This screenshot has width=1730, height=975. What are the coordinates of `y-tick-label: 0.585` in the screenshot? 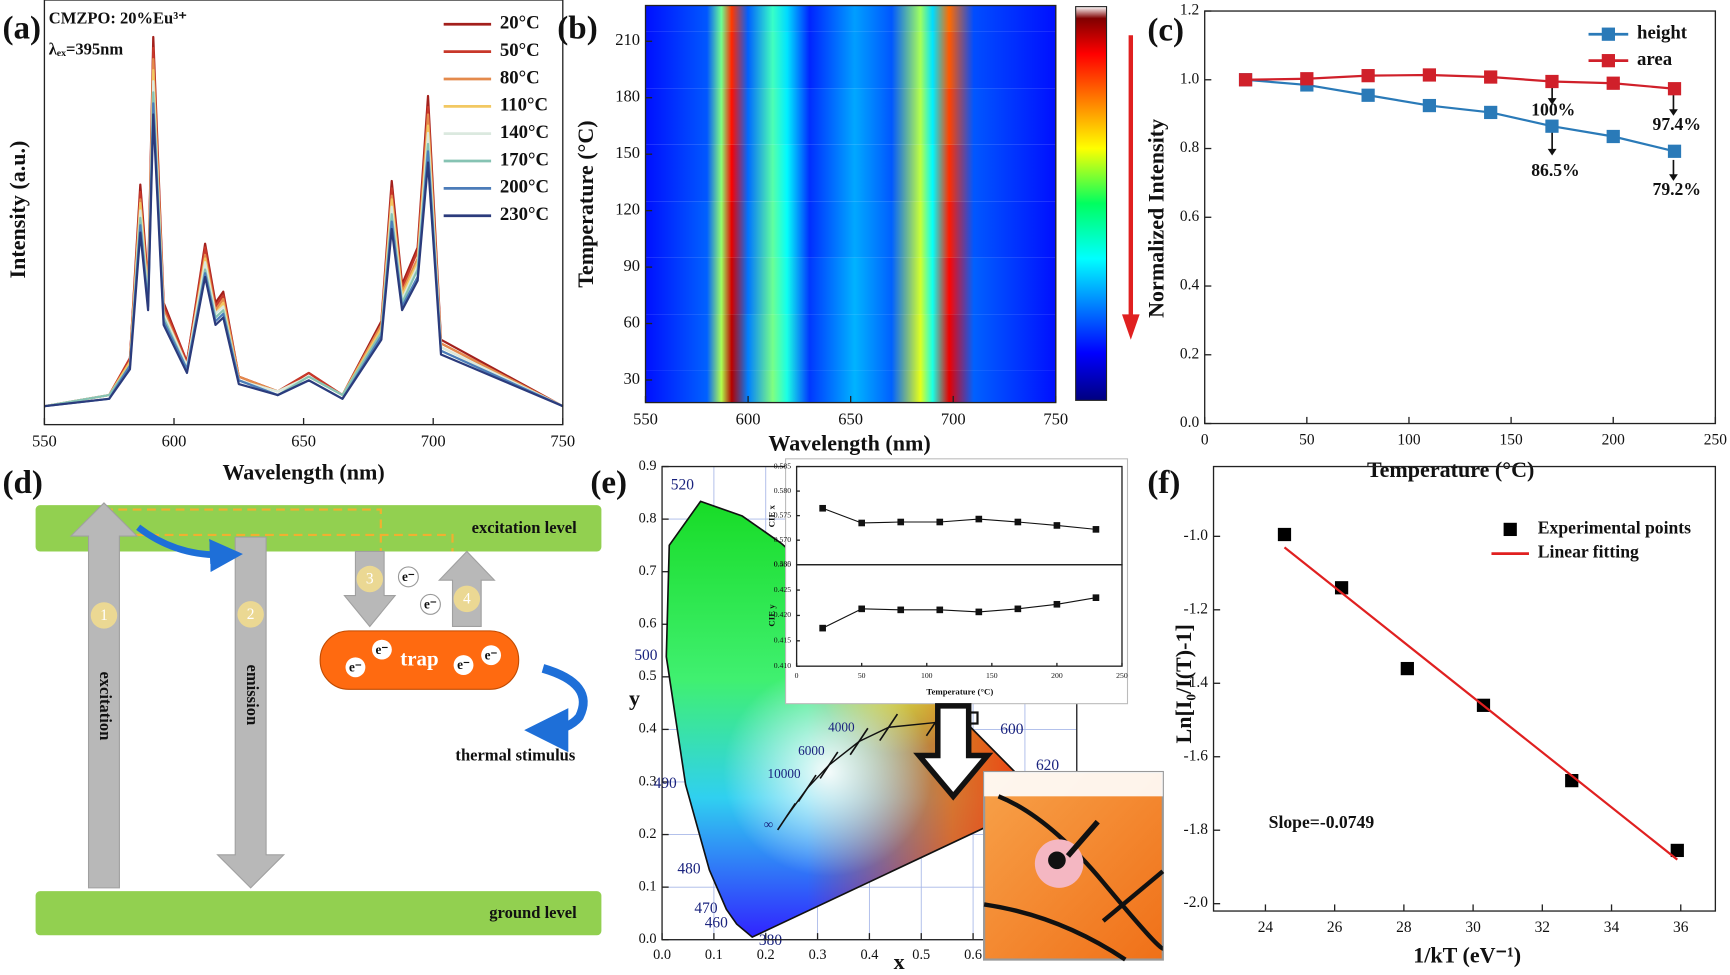 It's located at (783, 465).